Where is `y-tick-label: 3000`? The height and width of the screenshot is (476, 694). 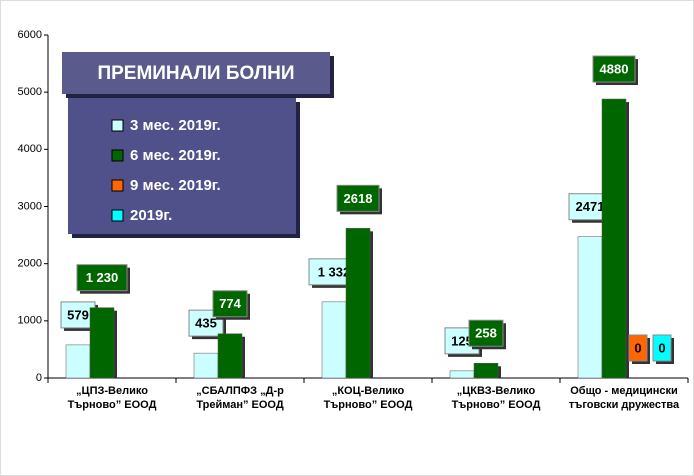 y-tick-label: 3000 is located at coordinates (30, 206).